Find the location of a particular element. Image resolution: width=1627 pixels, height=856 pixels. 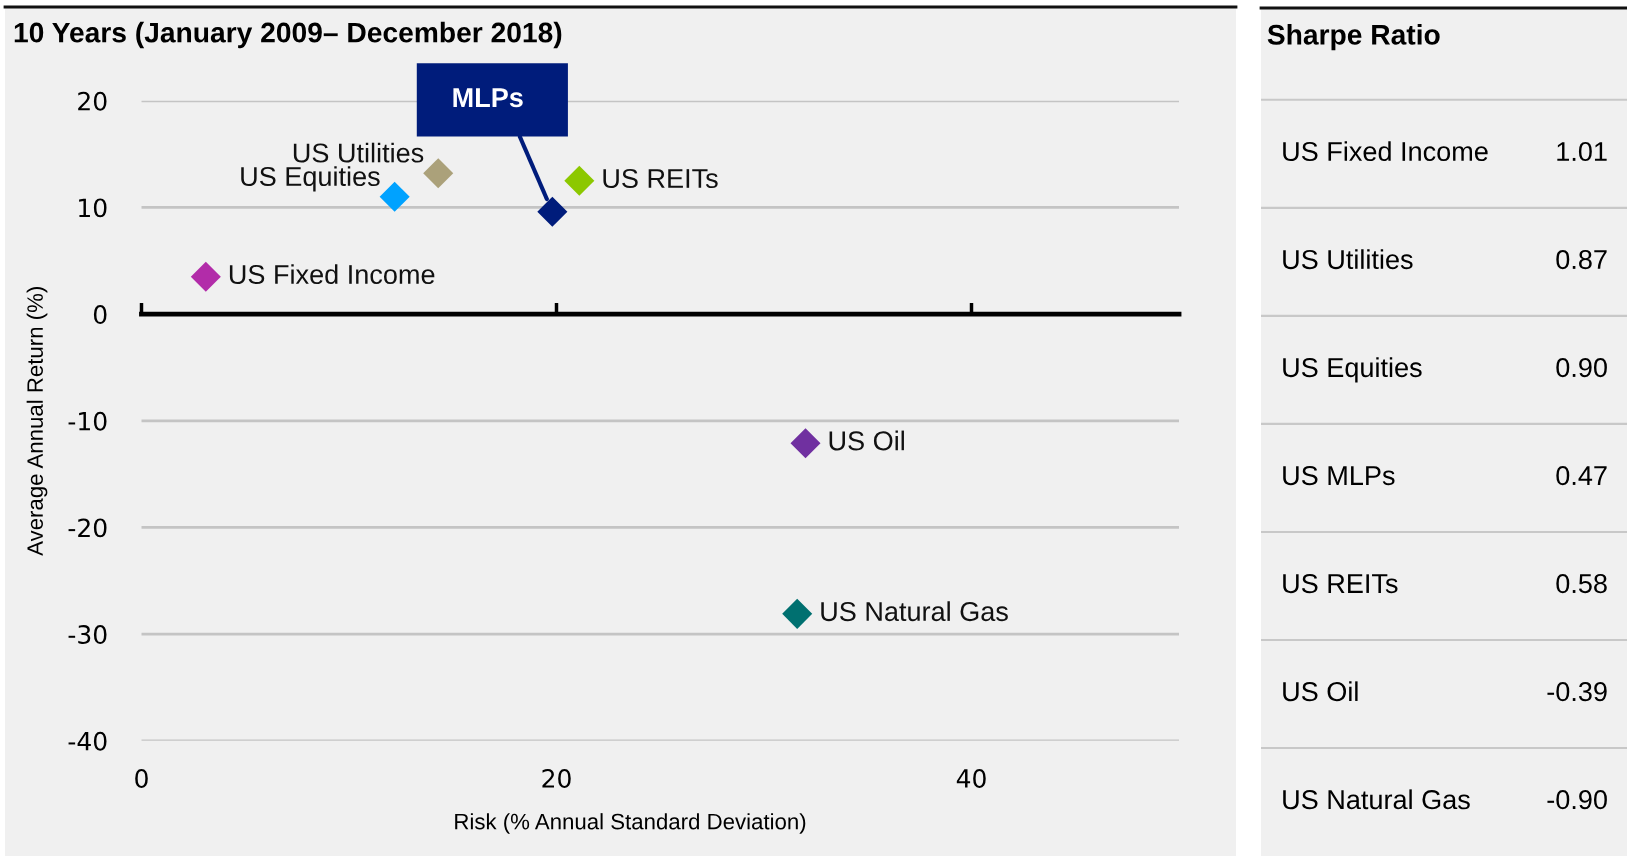

series-label: US Equities is located at coordinates (310, 179).